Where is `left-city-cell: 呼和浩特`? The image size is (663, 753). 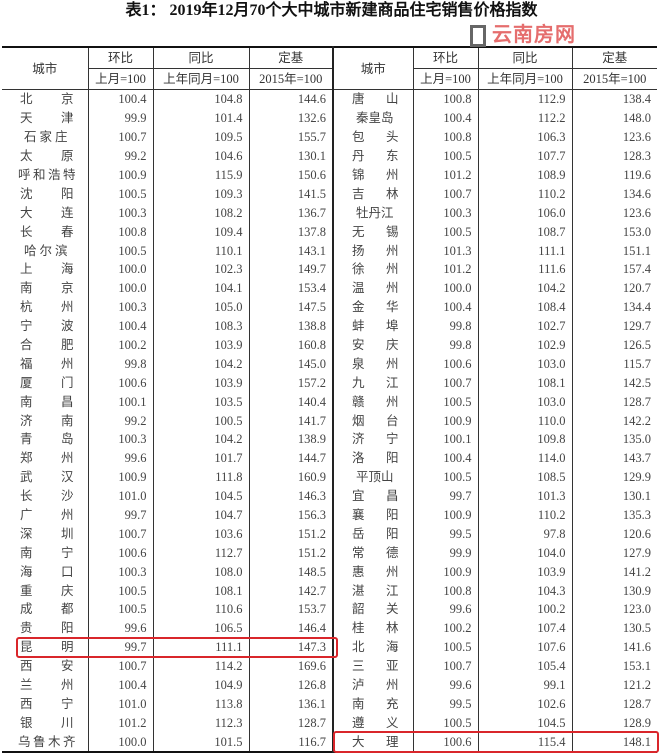
left-city-cell: 呼和浩特 is located at coordinates (45, 175).